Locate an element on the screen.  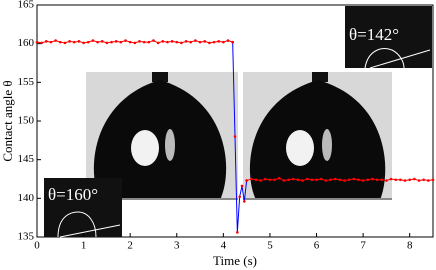
annotation: θ=142° is located at coordinates (374, 34).